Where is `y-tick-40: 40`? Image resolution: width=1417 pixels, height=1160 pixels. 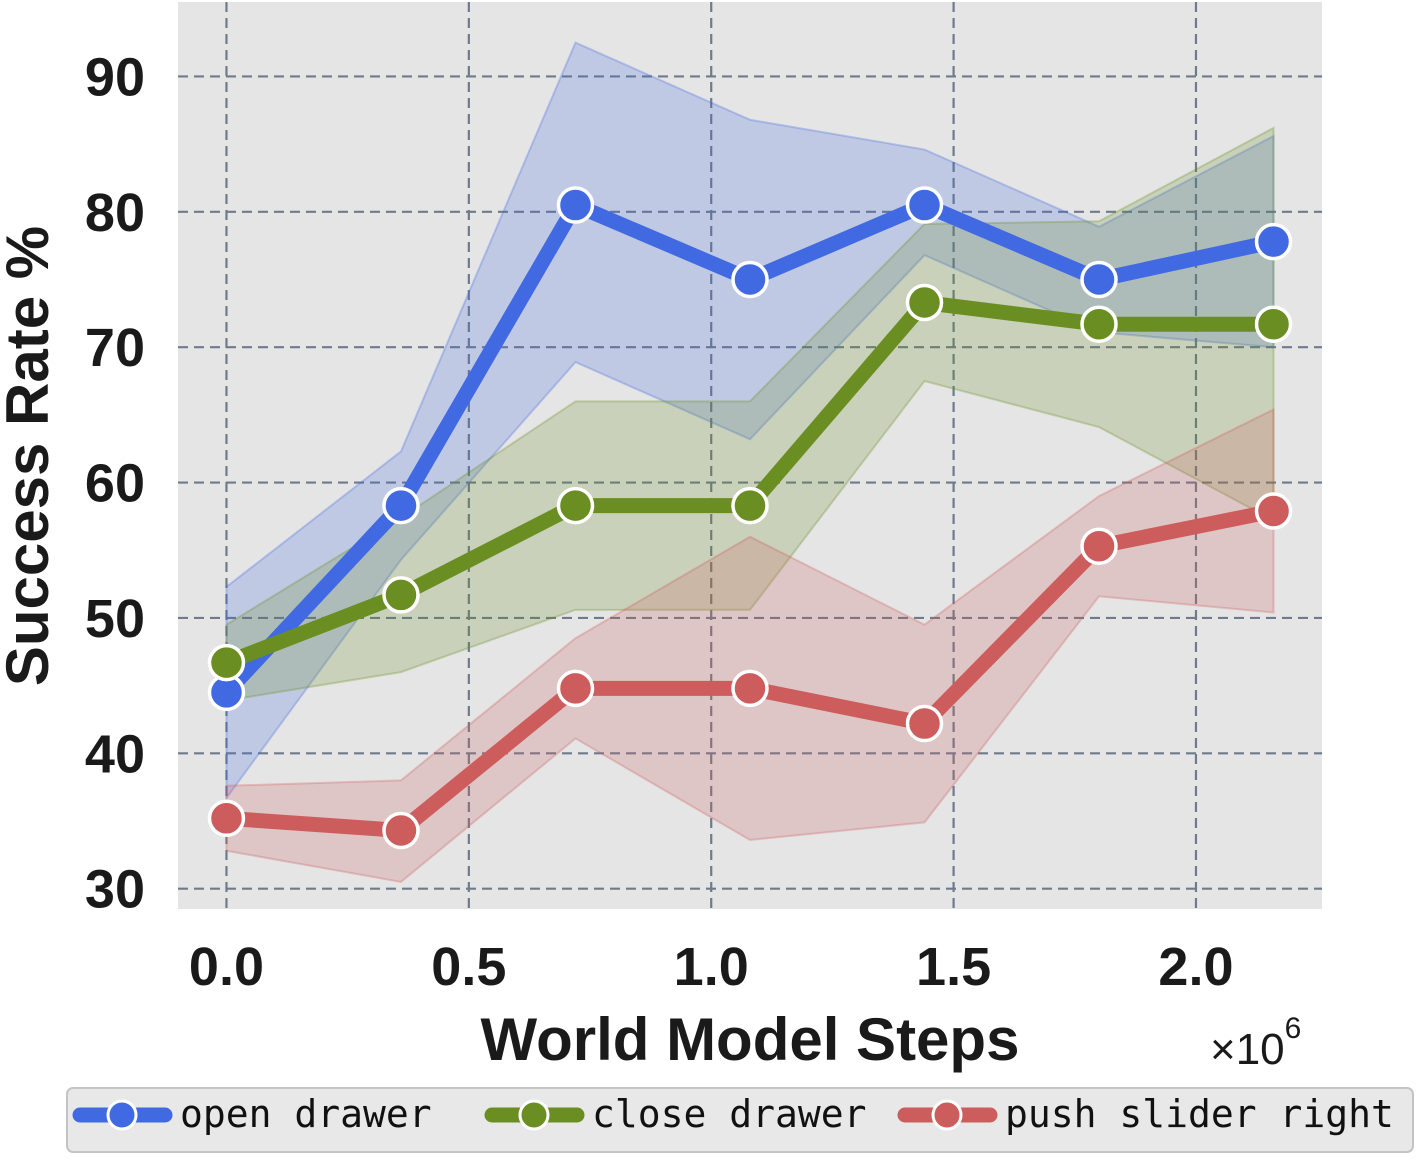 y-tick-40: 40 is located at coordinates (115, 754).